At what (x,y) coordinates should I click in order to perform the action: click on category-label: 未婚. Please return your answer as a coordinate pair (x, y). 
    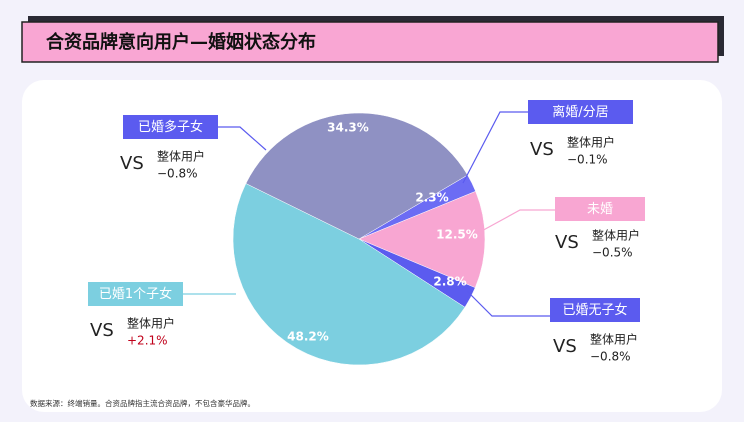
    Looking at the image, I should click on (600, 209).